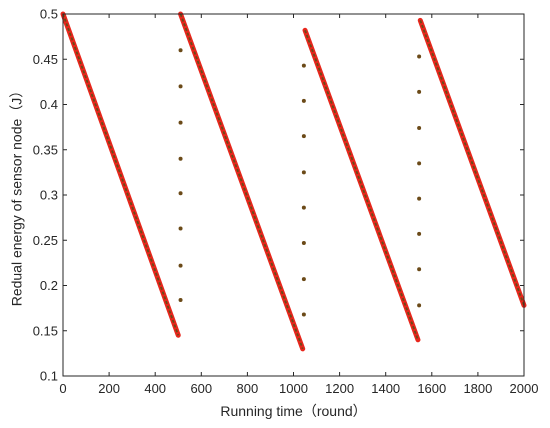  What do you see at coordinates (45, 149) in the screenshot?
I see `y-tick-label: 0.35` at bounding box center [45, 149].